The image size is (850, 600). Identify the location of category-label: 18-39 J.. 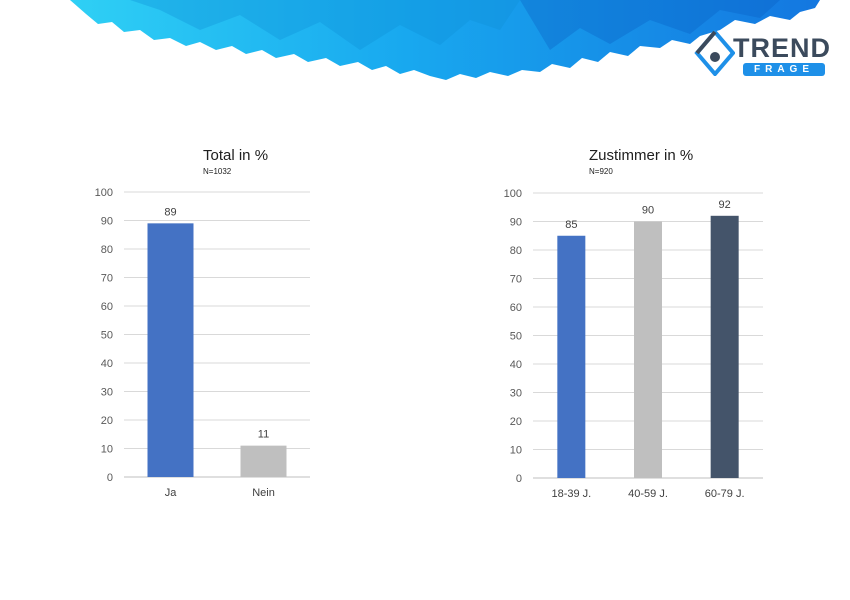
(571, 494).